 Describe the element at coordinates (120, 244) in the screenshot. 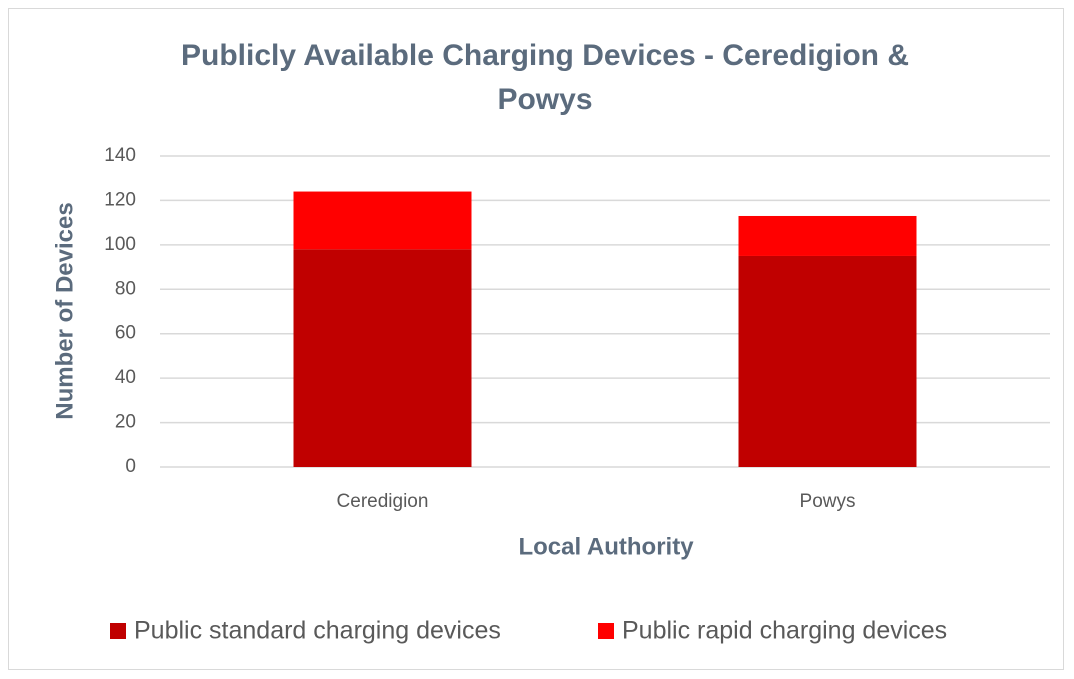

I see `y-tick-label: 100` at that location.